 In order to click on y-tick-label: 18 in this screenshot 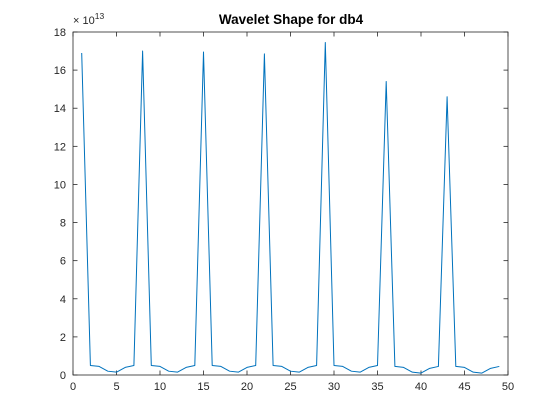, I will do `click(60, 33)`.